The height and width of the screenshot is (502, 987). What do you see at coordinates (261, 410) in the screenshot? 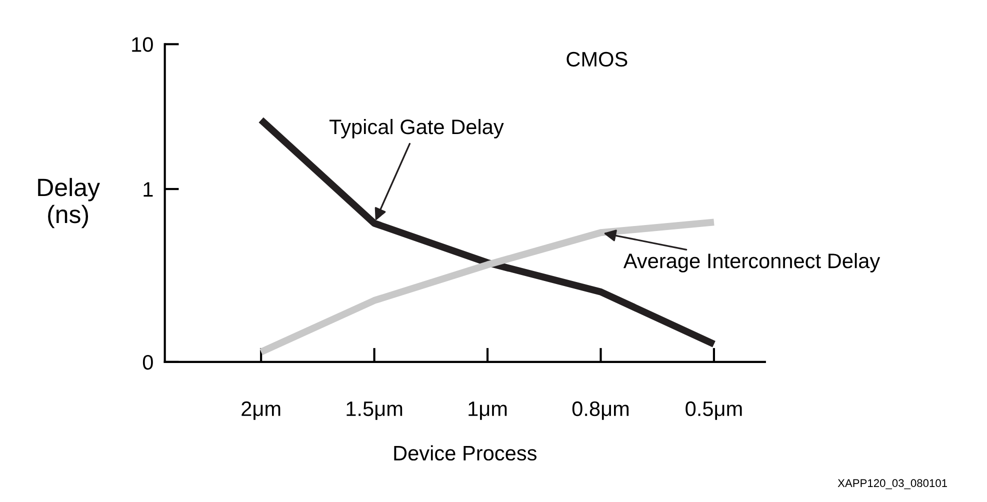
I see `x-tick-label: 2μm` at bounding box center [261, 410].